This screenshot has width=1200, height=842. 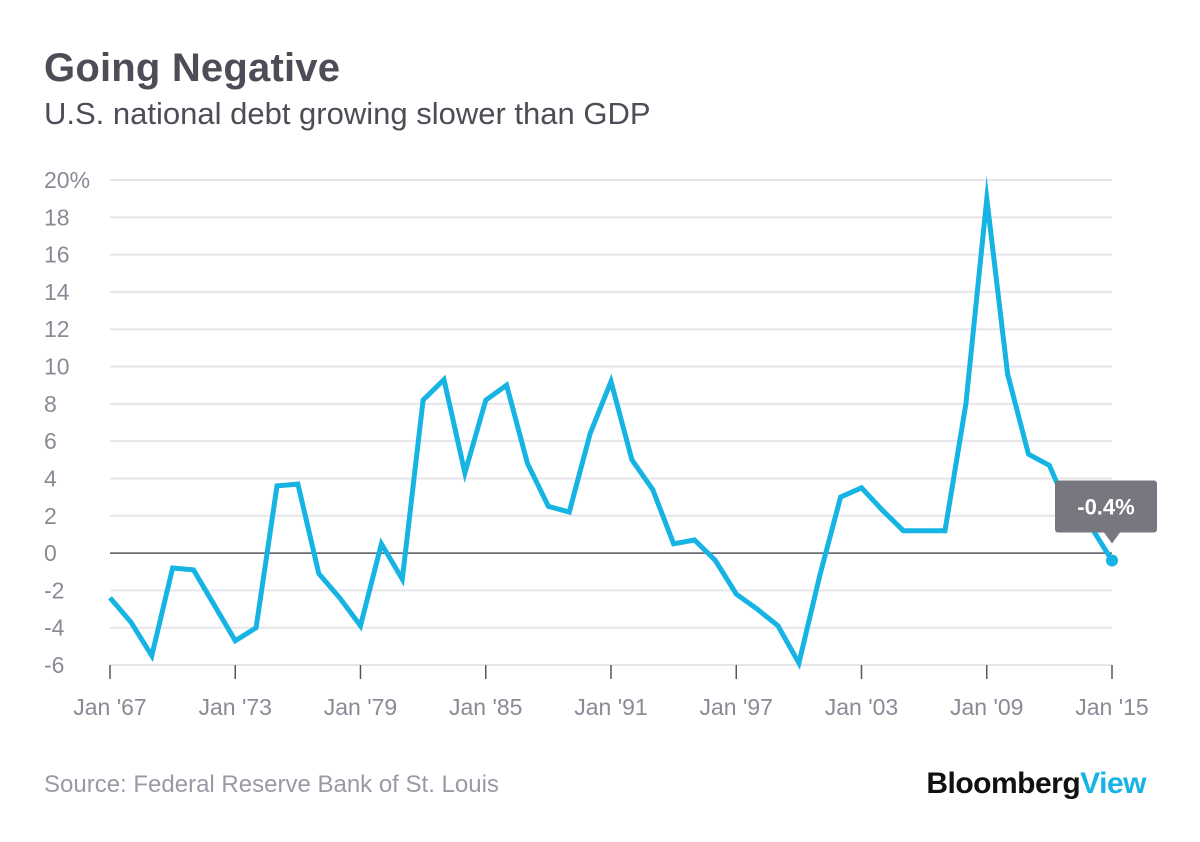 I want to click on x-tick-label: Jan '79, so click(x=360, y=707).